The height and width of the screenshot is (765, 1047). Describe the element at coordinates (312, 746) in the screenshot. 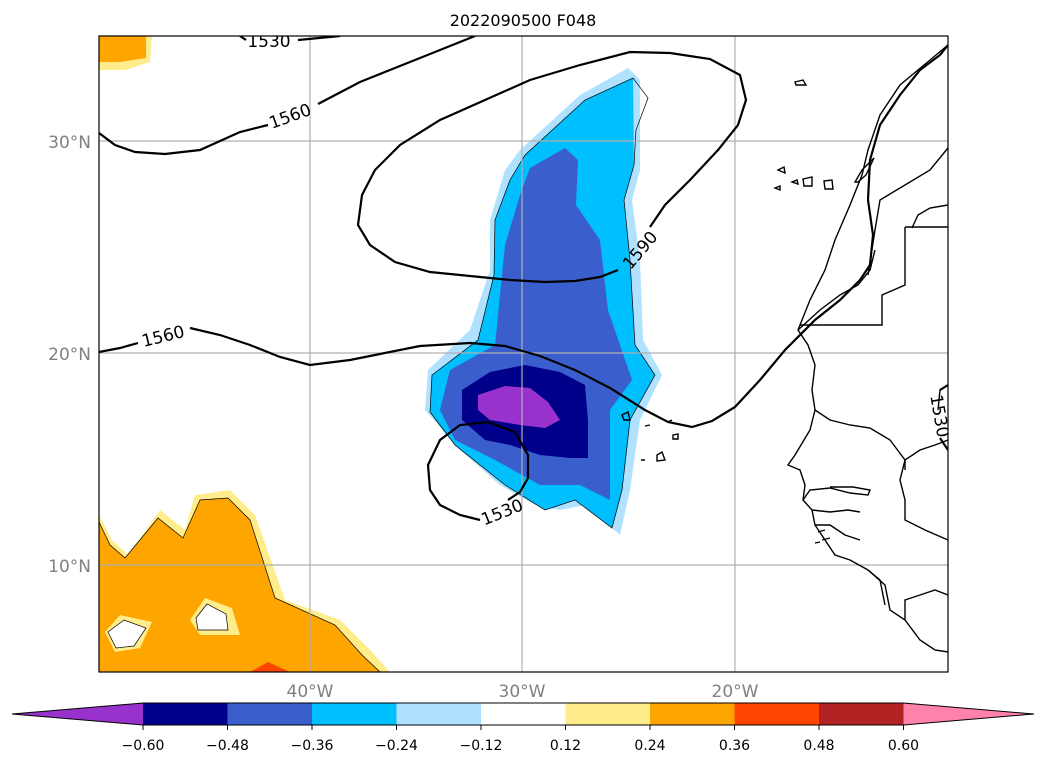

I see `colorbar-tick-label: −0.36` at that location.